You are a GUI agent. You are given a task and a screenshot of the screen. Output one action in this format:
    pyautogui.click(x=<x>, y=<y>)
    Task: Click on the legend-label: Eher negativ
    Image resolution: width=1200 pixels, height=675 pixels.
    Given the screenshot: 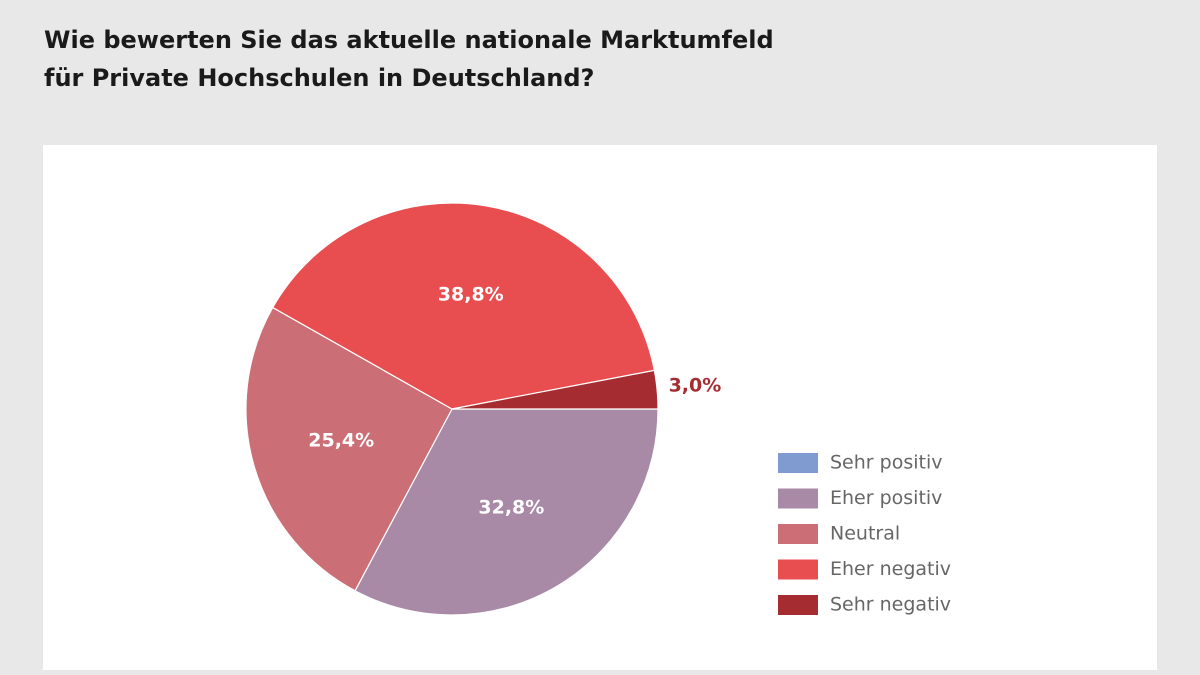 What is the action you would take?
    pyautogui.click(x=890, y=569)
    